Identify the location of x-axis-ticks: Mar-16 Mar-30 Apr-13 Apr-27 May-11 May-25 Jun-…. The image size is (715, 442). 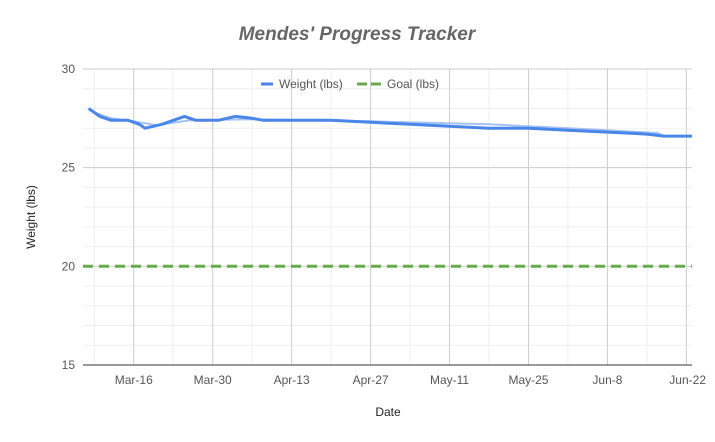
(411, 380).